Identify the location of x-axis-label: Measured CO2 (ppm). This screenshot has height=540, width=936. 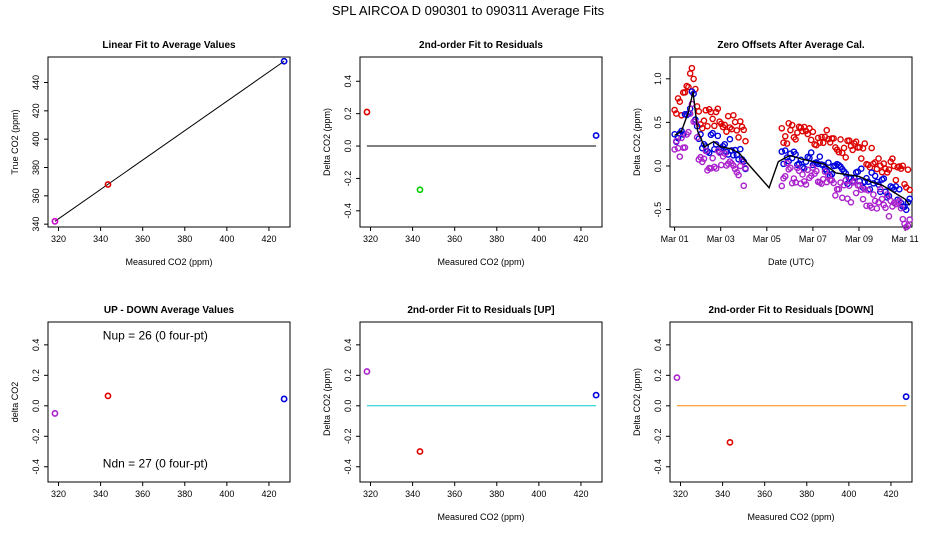
(480, 517).